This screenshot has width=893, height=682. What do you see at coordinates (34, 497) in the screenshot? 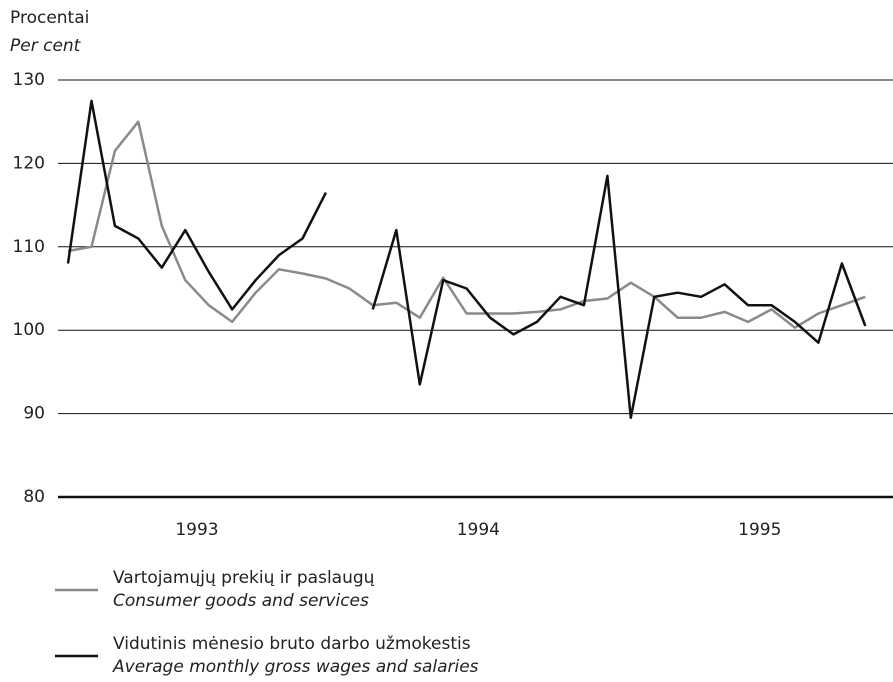
I see `y-tick-label: 80` at bounding box center [34, 497].